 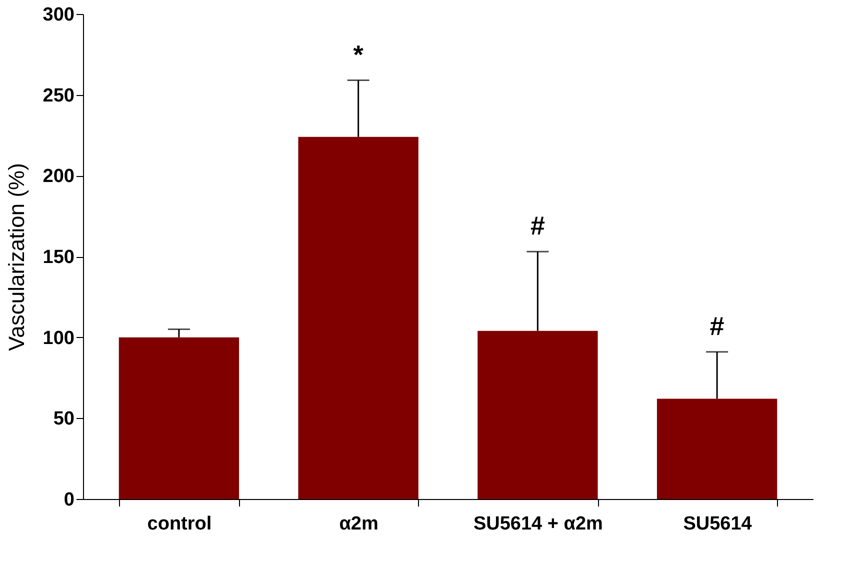 What do you see at coordinates (717, 524) in the screenshot?
I see `x-tick-label: SU5614` at bounding box center [717, 524].